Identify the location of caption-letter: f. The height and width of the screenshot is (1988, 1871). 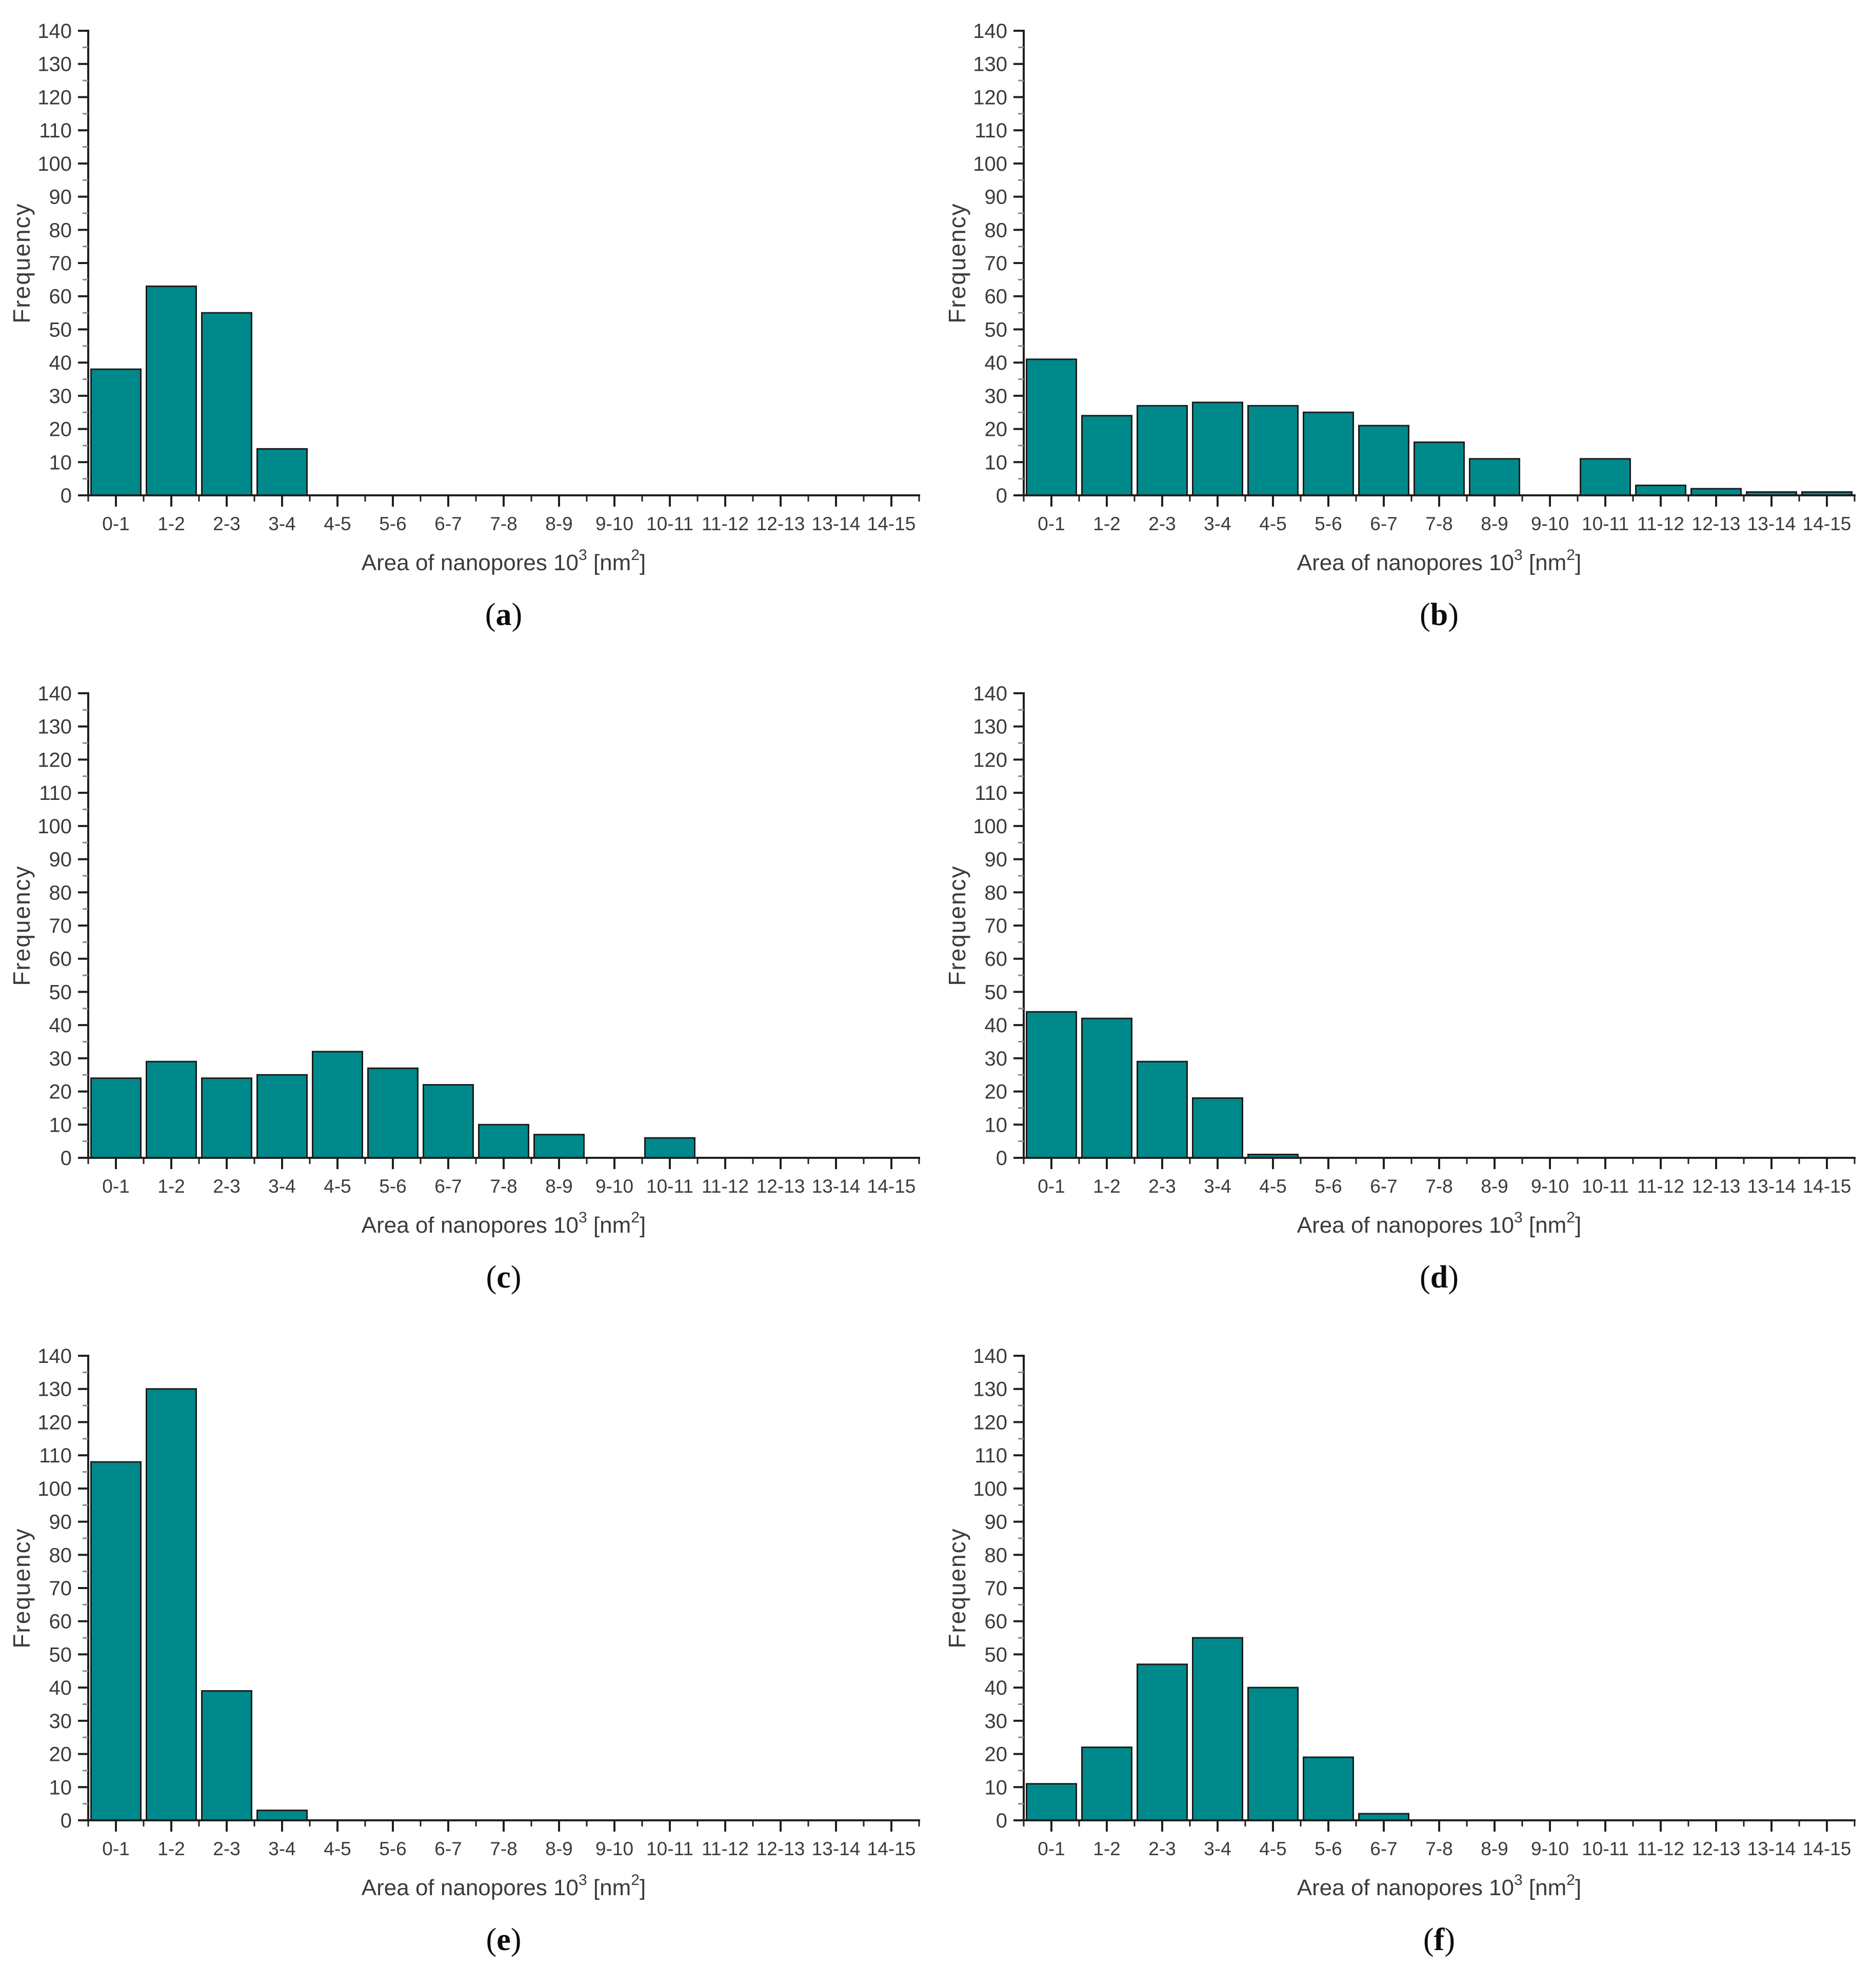
(1440, 1940).